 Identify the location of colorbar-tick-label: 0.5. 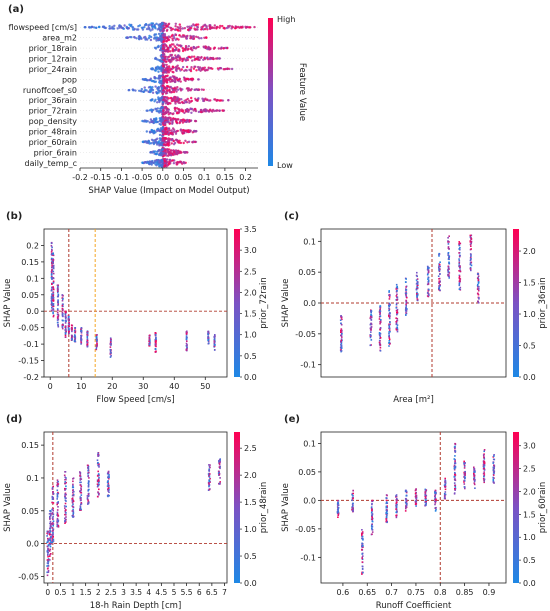
(529, 560).